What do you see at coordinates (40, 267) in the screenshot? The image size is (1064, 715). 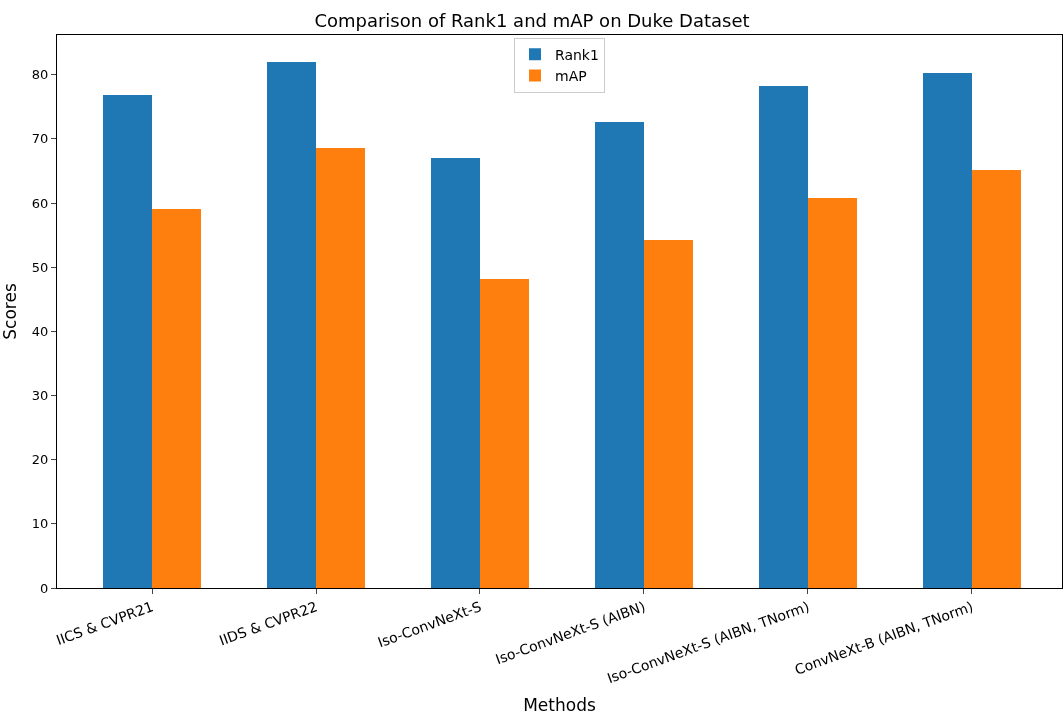 I see `y-tick-label: 50` at bounding box center [40, 267].